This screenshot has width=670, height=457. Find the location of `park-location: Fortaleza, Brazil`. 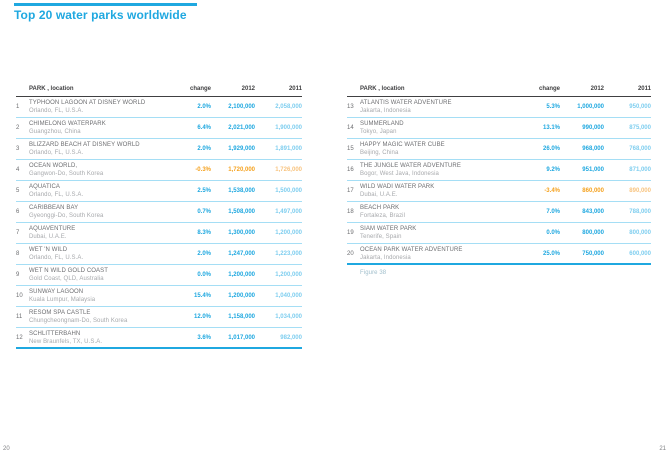

park-location: Fortaleza, Brazil is located at coordinates (383, 216).